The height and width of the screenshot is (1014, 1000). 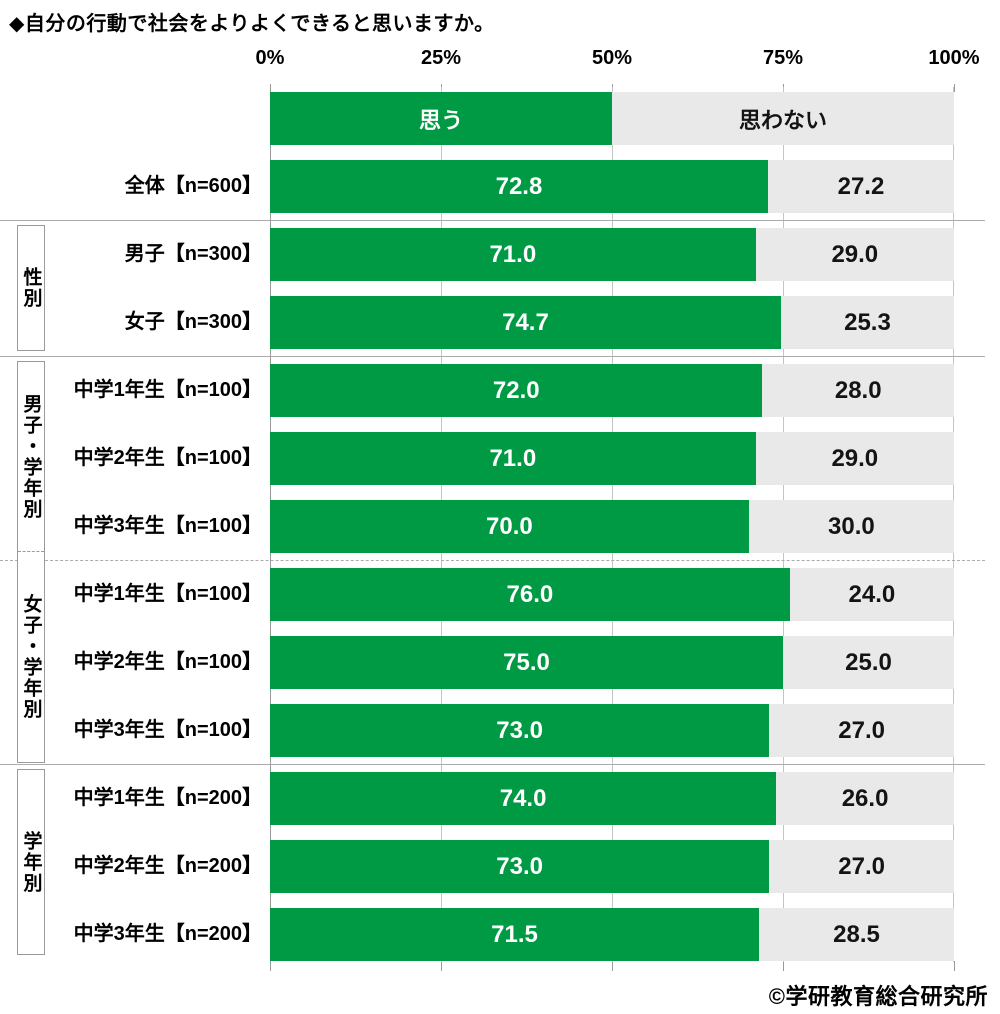 I want to click on row-label: 中学1年生【n=200】, so click(x=167, y=798).